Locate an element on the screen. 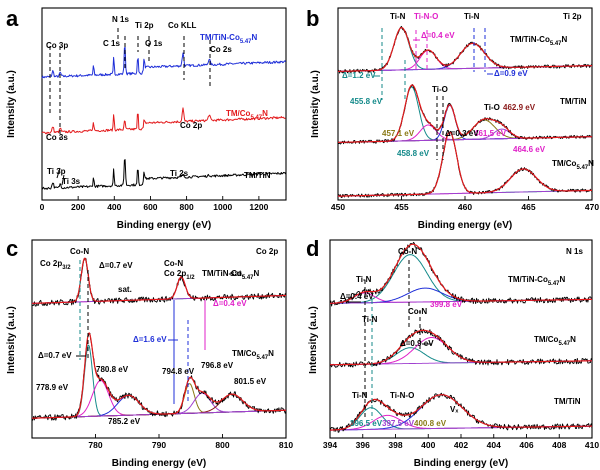 The width and height of the screenshot is (600, 470). b-ann-4588: 458.8 eV is located at coordinates (413, 153).